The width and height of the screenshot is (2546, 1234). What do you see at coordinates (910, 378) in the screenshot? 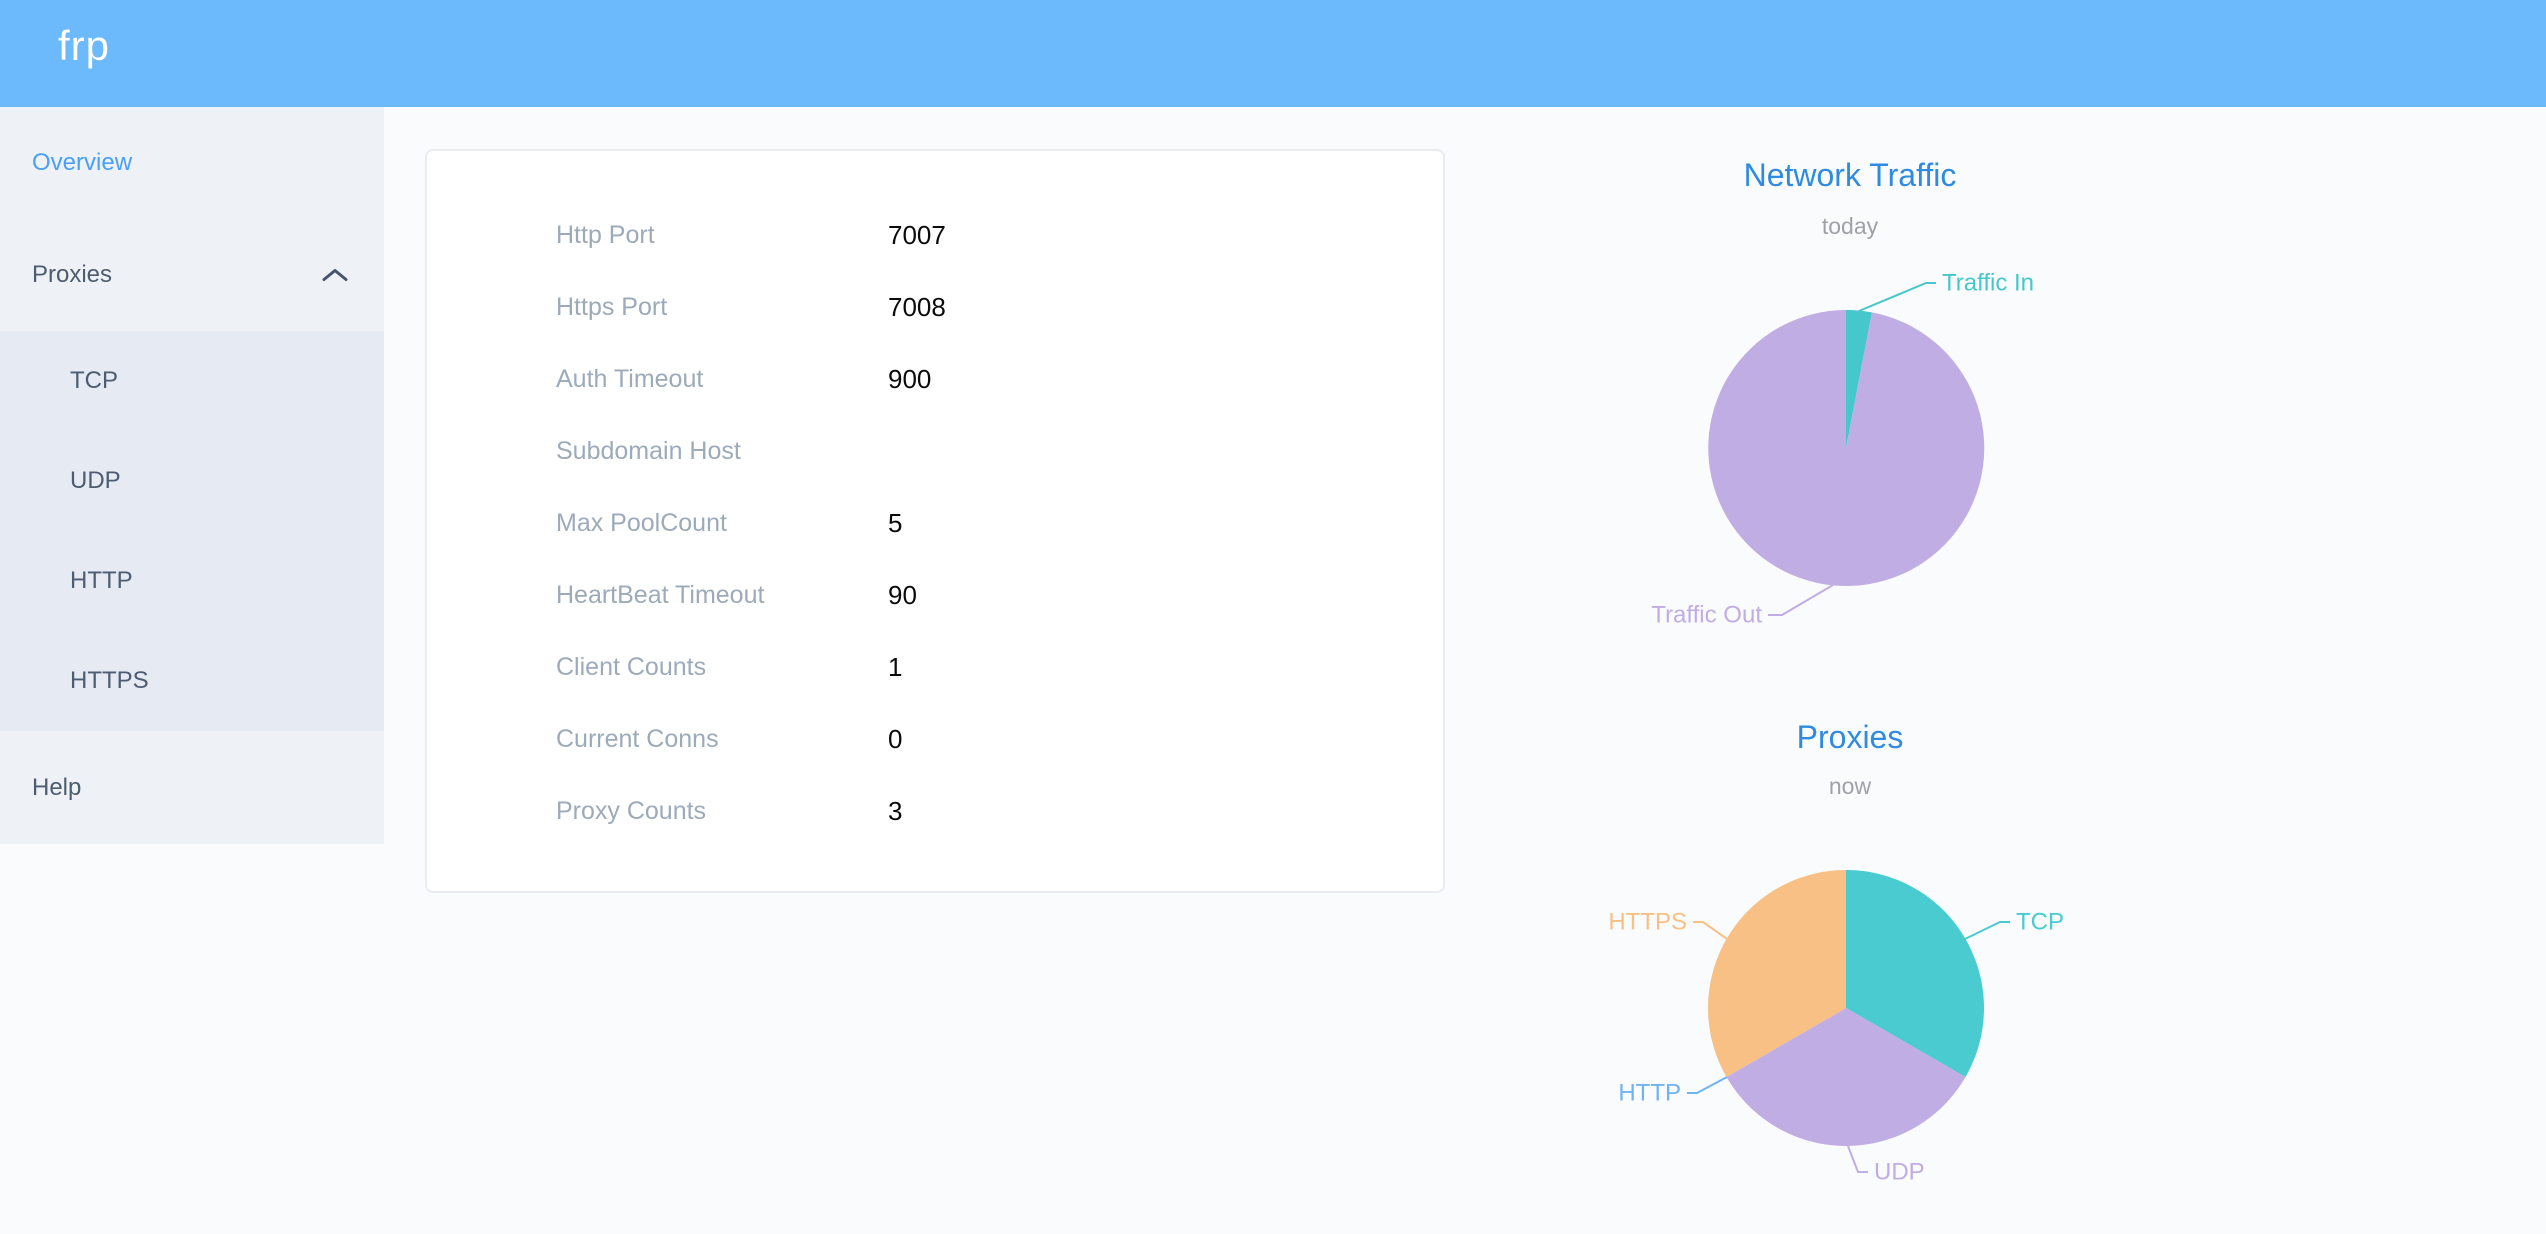
I see `row-value: 900` at bounding box center [910, 378].